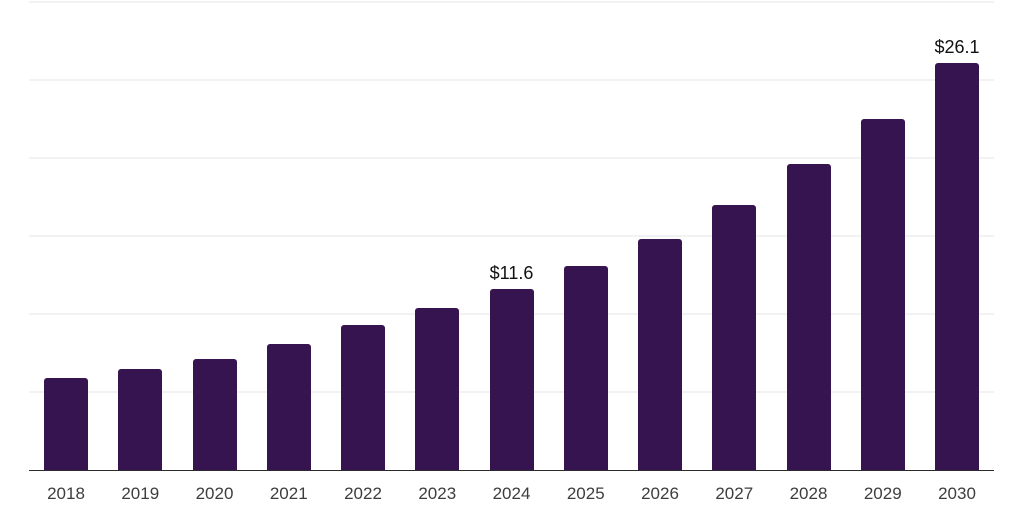 This screenshot has width=1024, height=512. I want to click on x-tick-2030: 2030, so click(957, 493).